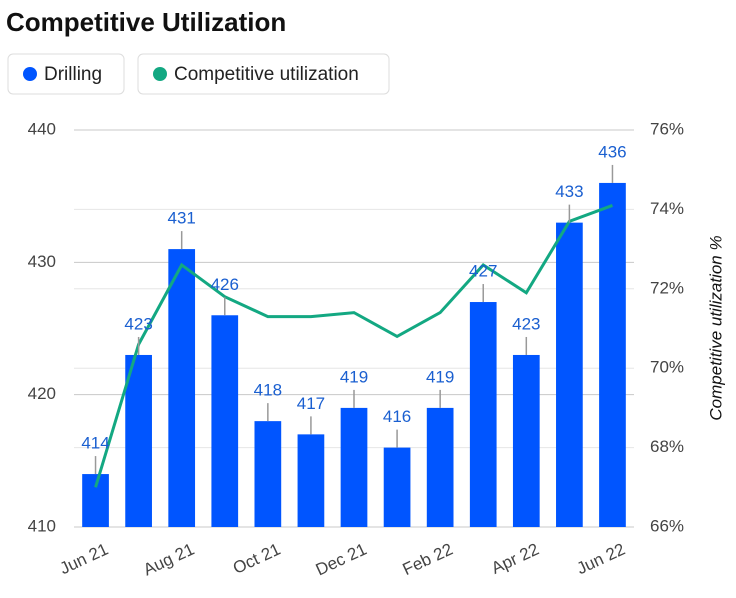 This screenshot has height=598, width=736. I want to click on y2-tick-label: 68%, so click(667, 446).